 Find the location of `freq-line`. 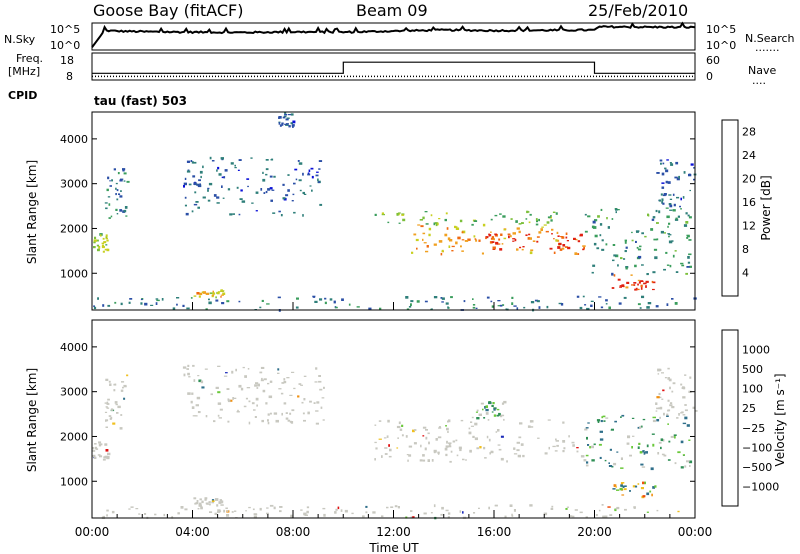

freq-line is located at coordinates (393, 67).